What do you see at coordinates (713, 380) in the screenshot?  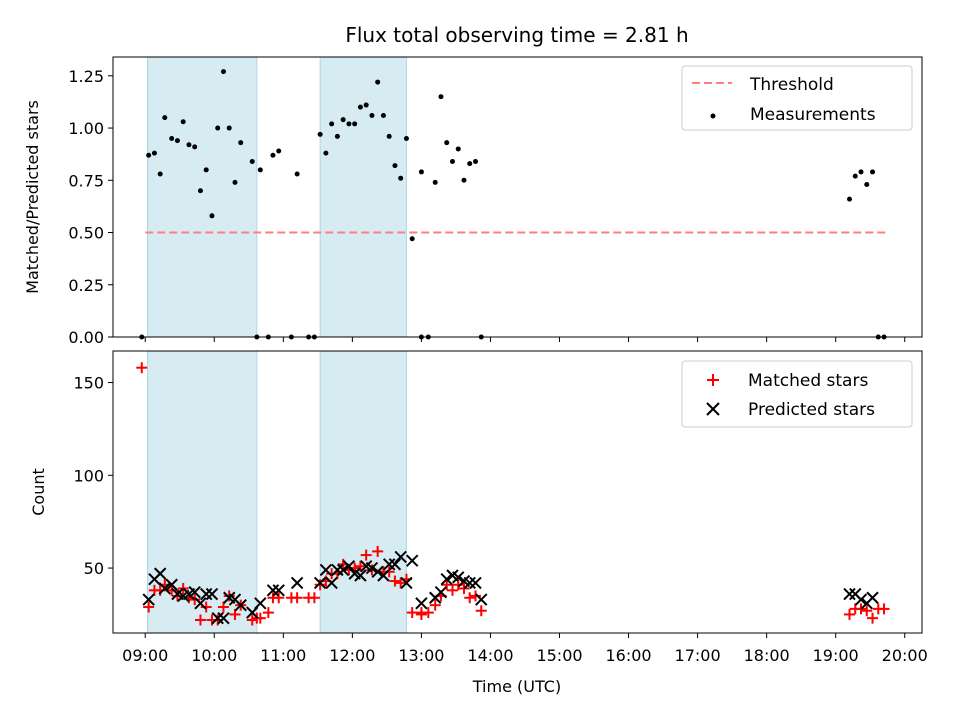 I see `legend-matched-swatch` at bounding box center [713, 380].